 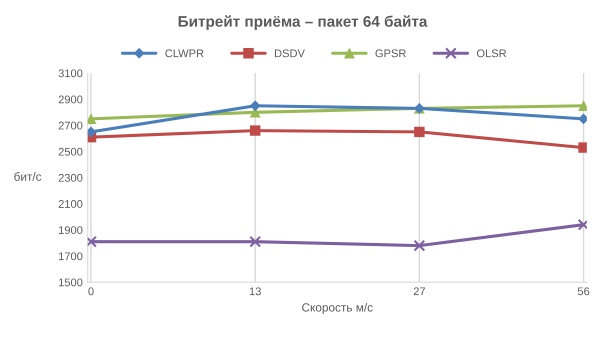 What do you see at coordinates (491, 53) in the screenshot?
I see `legend-label: OLSR` at bounding box center [491, 53].